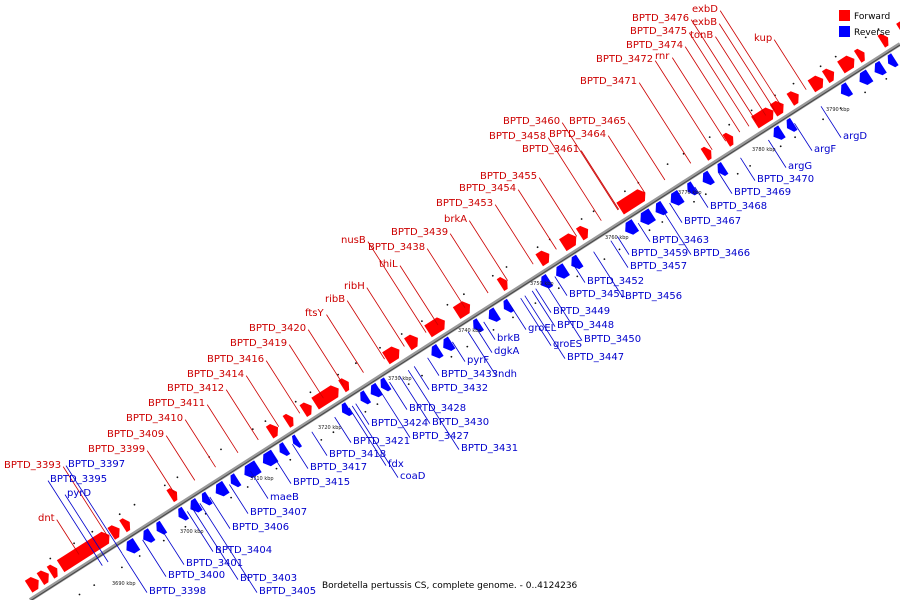 The height and width of the screenshot is (600, 900). I want to click on legend-reverse-swatch, so click(844, 31).